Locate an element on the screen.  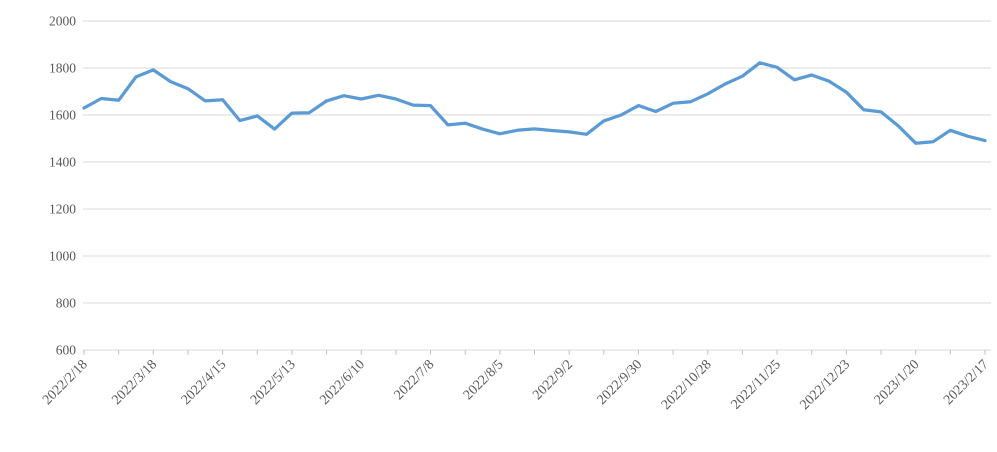
x-axis-label: 2022/11/25 is located at coordinates (756, 384).